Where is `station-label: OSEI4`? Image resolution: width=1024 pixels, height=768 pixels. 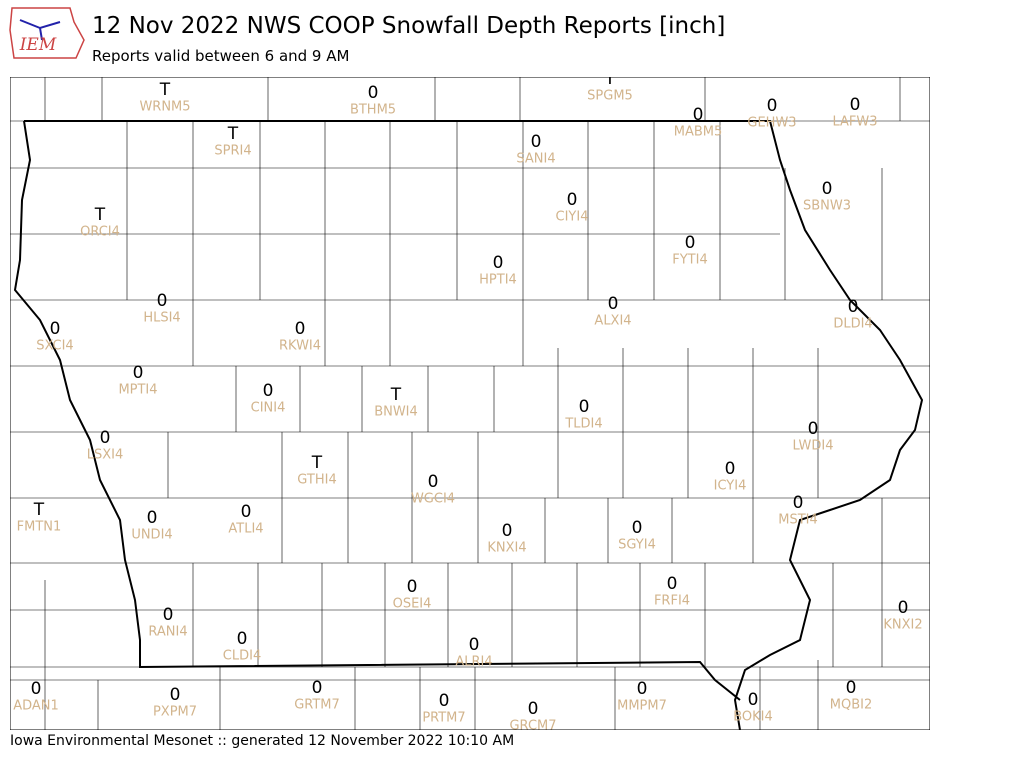
station-label: OSEI4 is located at coordinates (412, 604).